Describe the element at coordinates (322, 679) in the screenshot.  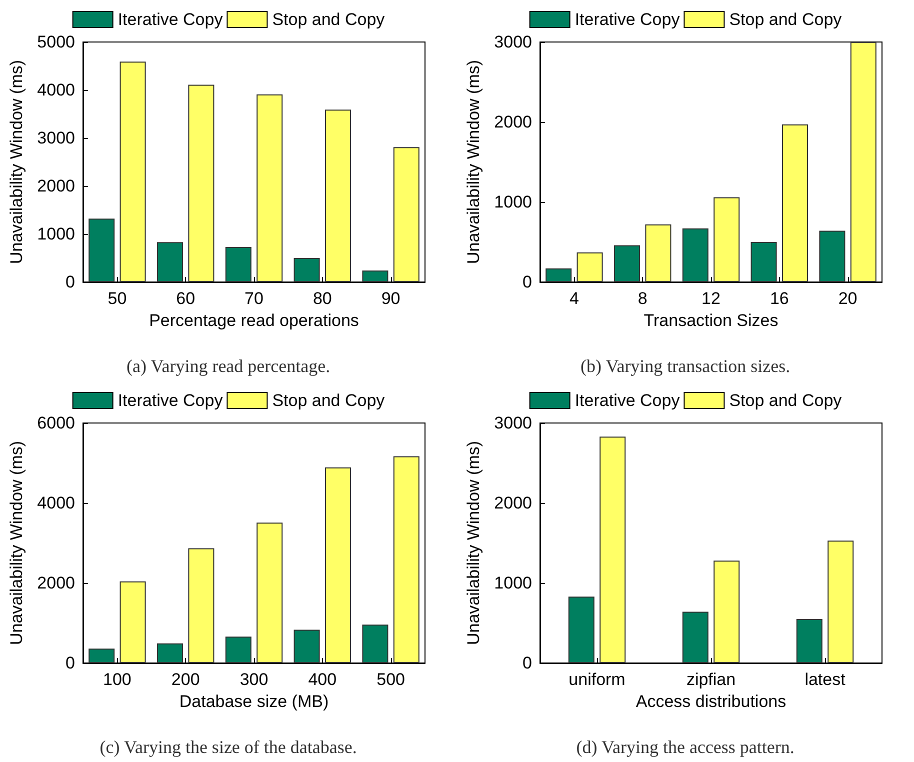
I see `x-tick-label: 400` at that location.